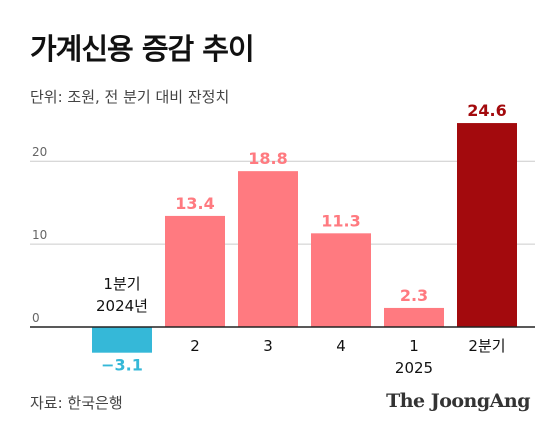  What do you see at coordinates (36, 318) in the screenshot?
I see `y-tick-label: 0` at bounding box center [36, 318].